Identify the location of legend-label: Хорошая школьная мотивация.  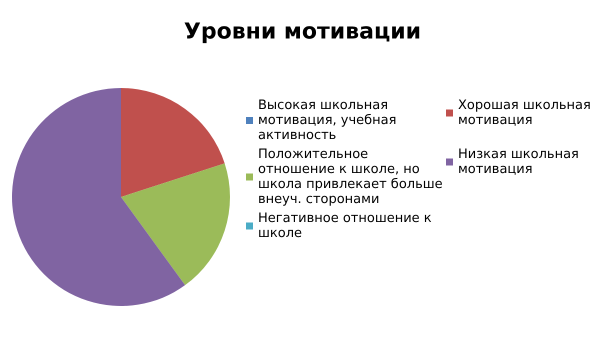
(524, 113).